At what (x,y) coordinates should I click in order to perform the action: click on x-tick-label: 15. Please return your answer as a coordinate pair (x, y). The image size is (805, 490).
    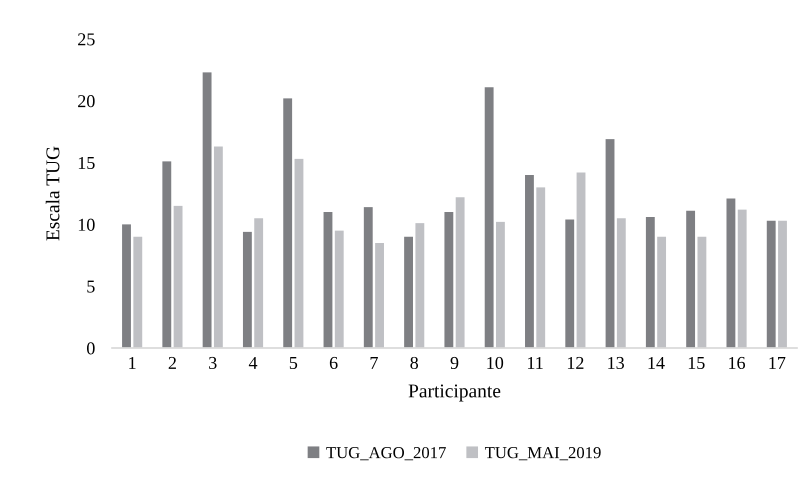
    Looking at the image, I should click on (696, 363).